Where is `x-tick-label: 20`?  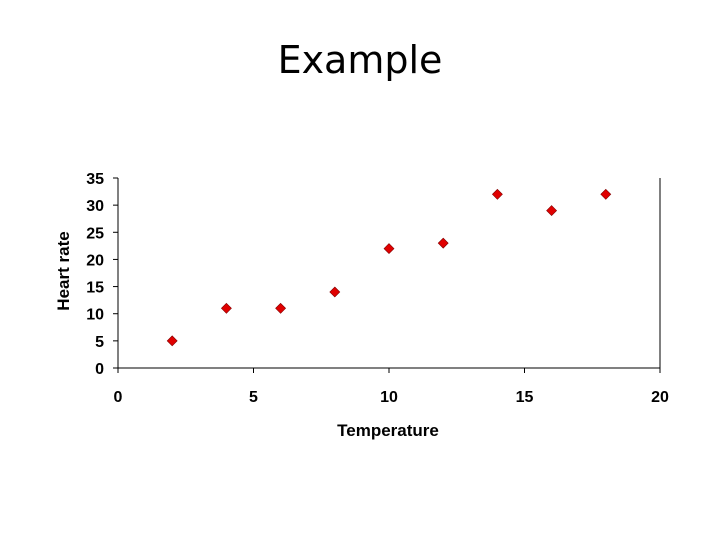 x-tick-label: 20 is located at coordinates (660, 397).